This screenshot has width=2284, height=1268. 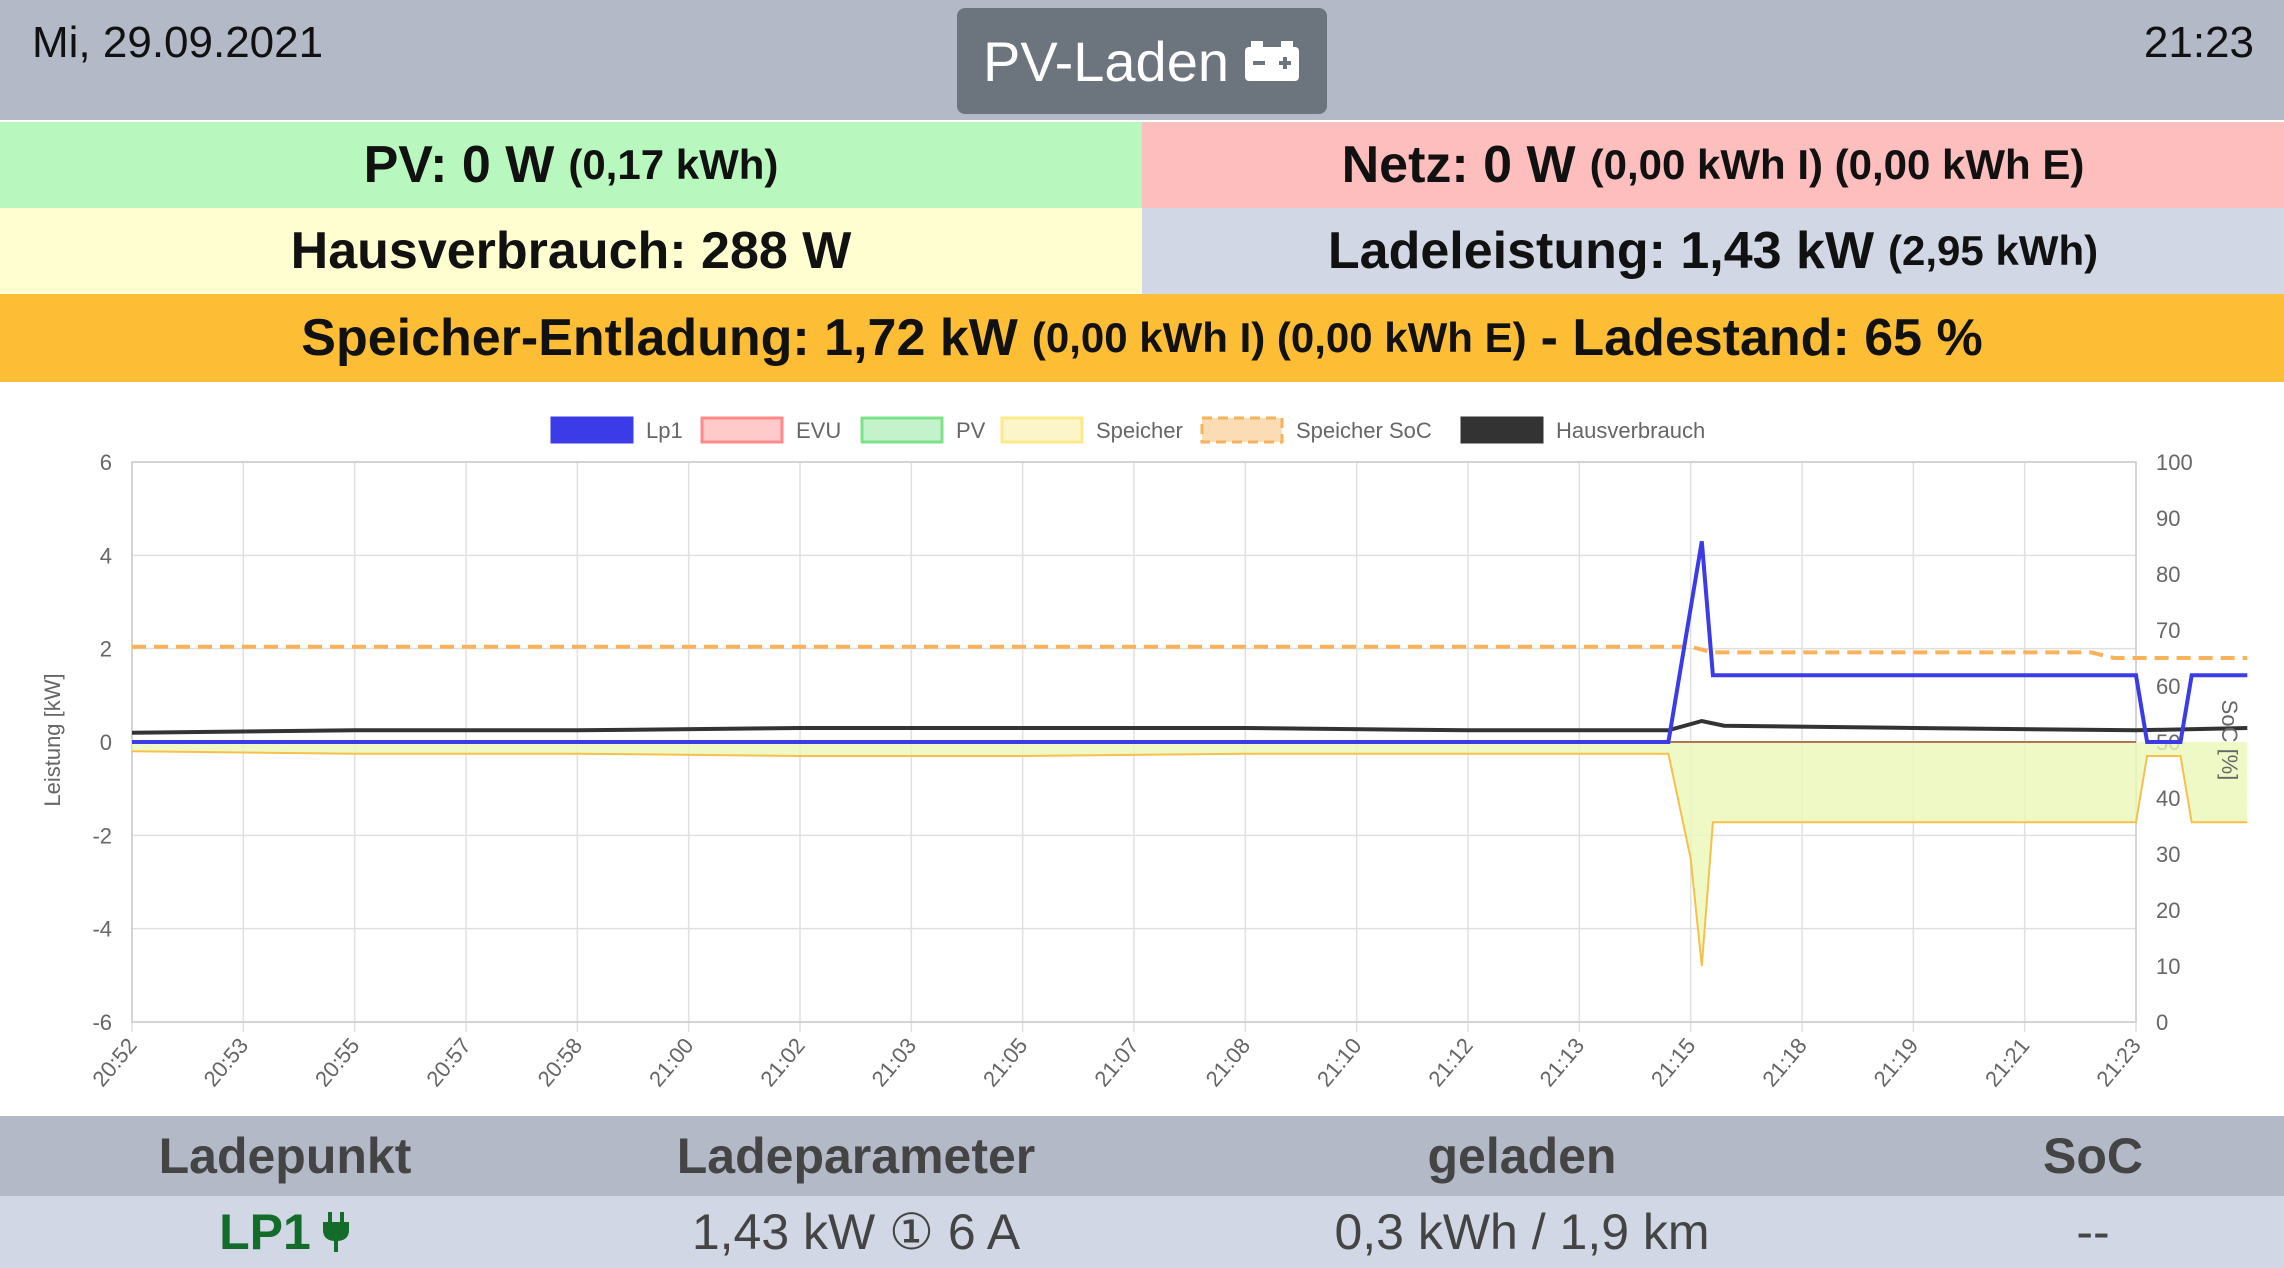 I want to click on time-display: 21:23, so click(x=2198, y=42).